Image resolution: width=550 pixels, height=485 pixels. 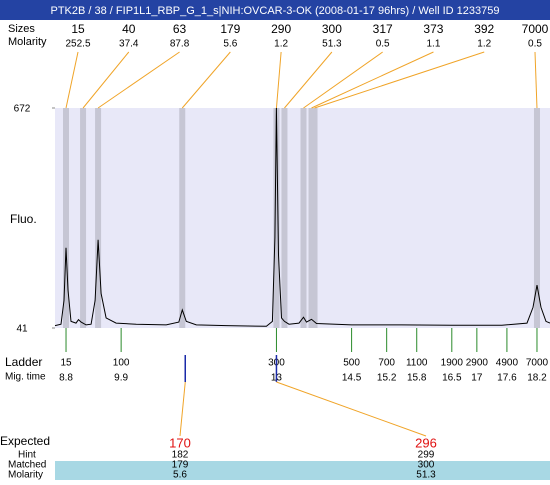 What do you see at coordinates (426, 455) in the screenshot?
I see `hint-value: 299` at bounding box center [426, 455].